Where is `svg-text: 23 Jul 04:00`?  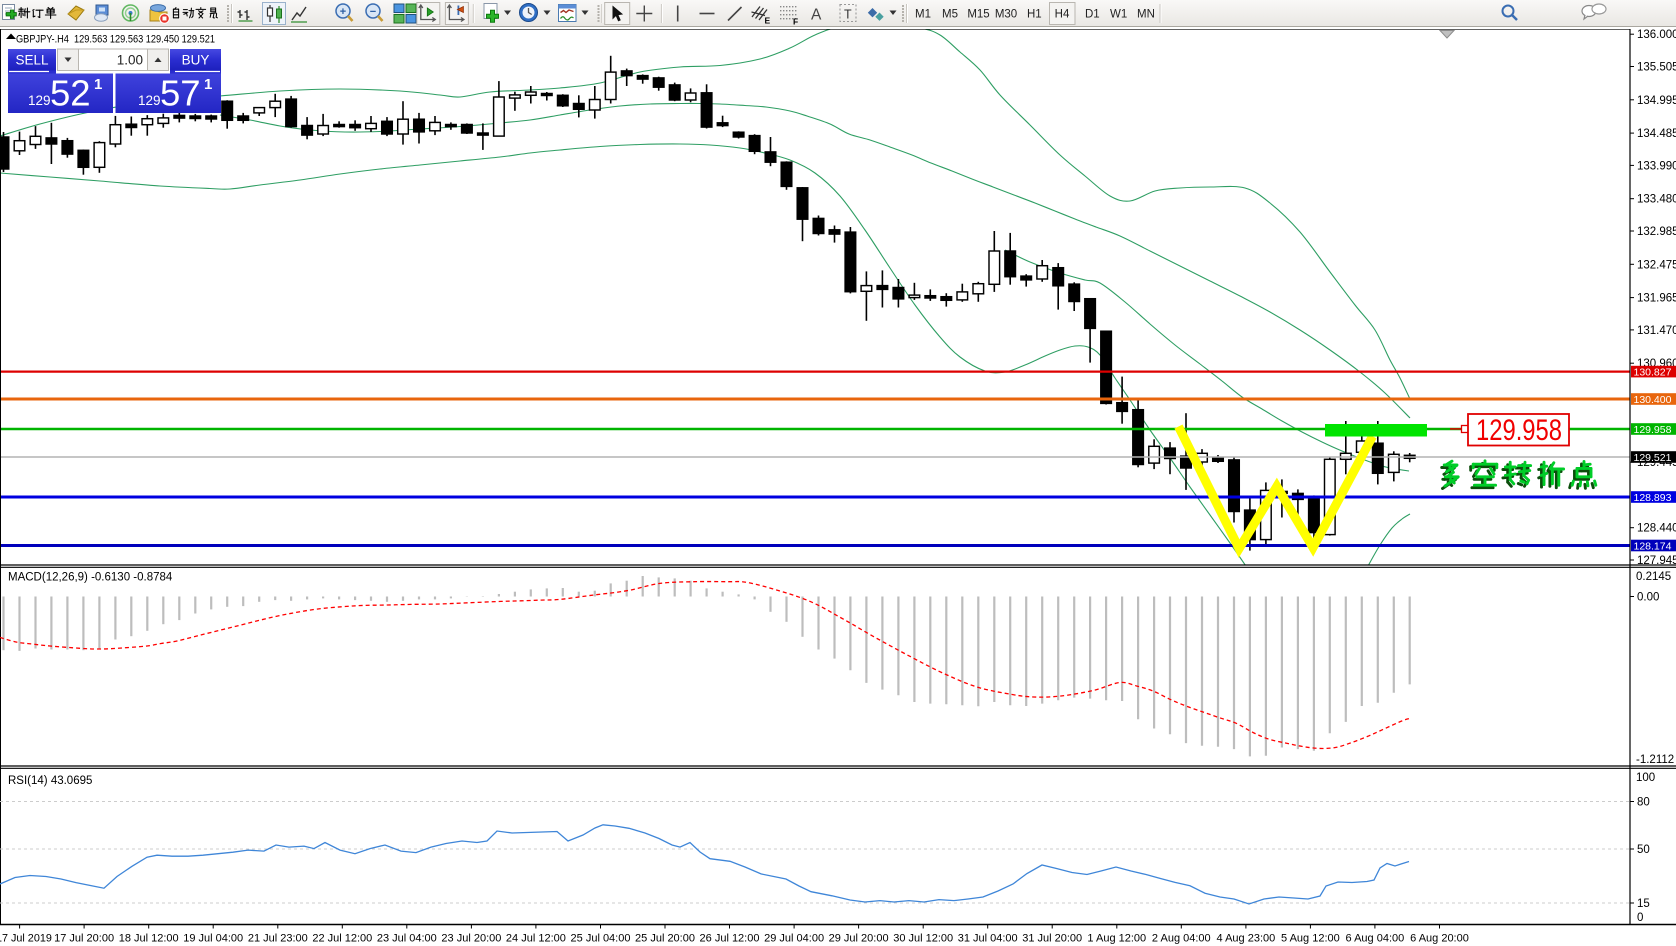 svg-text: 23 Jul 04:00 is located at coordinates (407, 939).